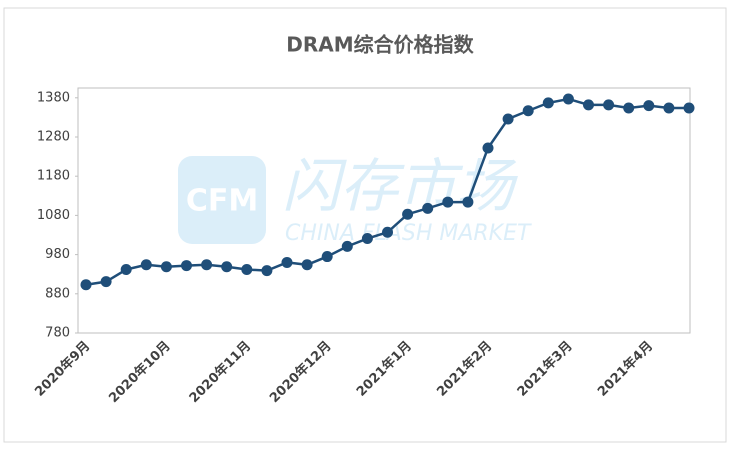 The height and width of the screenshot is (452, 732). I want to click on y-tick-label: 780, so click(57, 333).